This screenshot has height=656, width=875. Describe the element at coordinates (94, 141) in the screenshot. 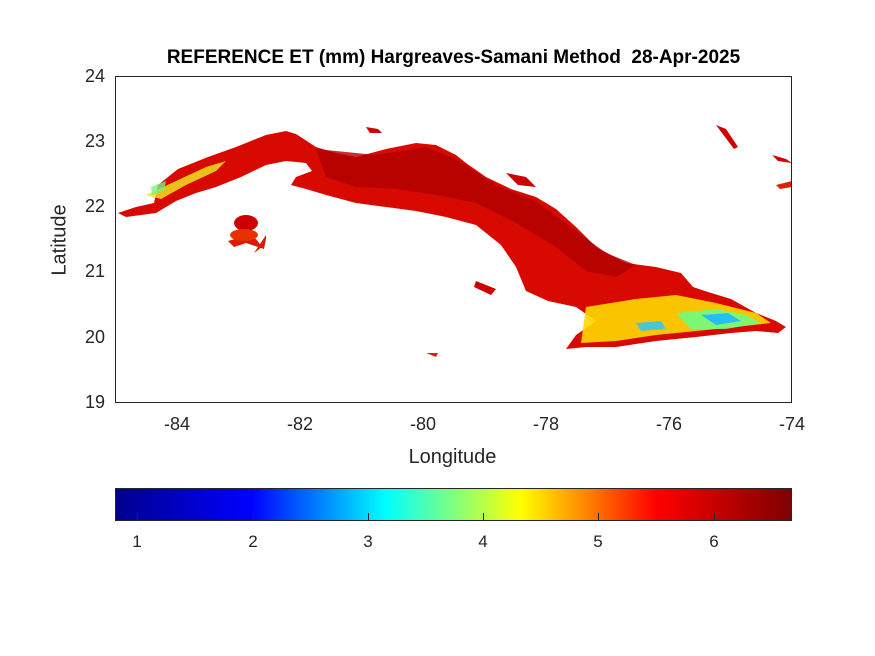

I see `y-tick-23: 23` at that location.